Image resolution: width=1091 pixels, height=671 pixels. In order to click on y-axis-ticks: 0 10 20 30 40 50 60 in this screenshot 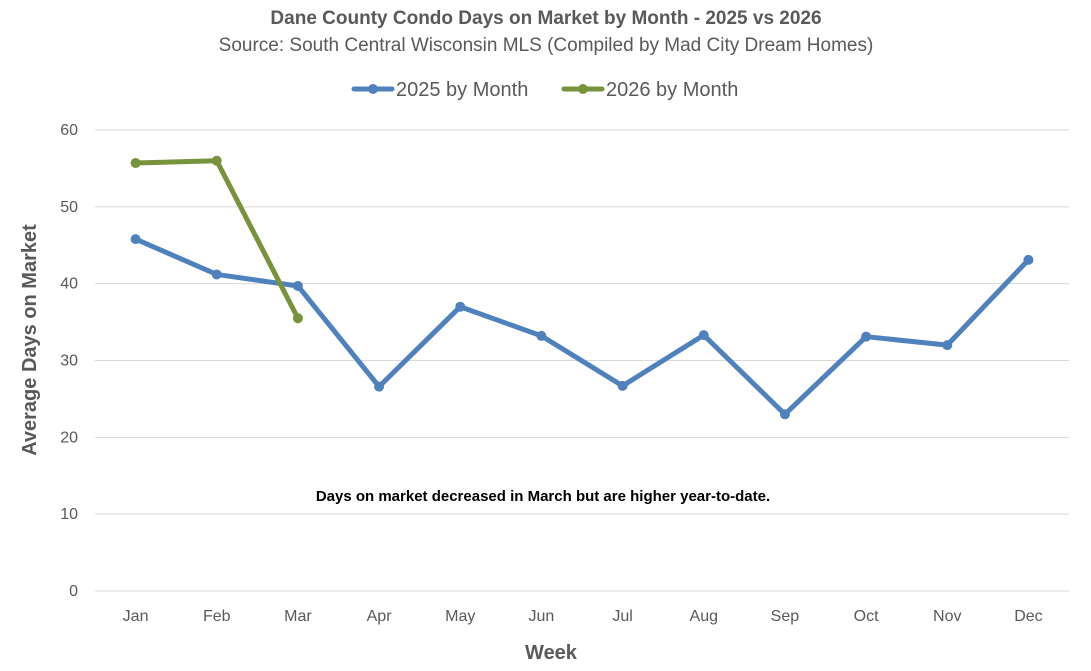, I will do `click(69, 361)`.